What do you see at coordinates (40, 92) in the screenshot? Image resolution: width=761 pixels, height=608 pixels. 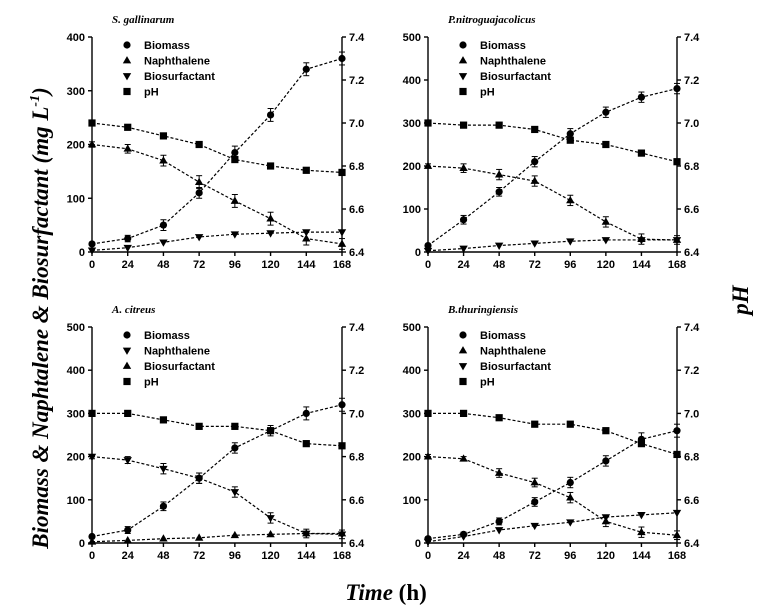 I see `y-axis-left-title-close: )` at bounding box center [40, 92].